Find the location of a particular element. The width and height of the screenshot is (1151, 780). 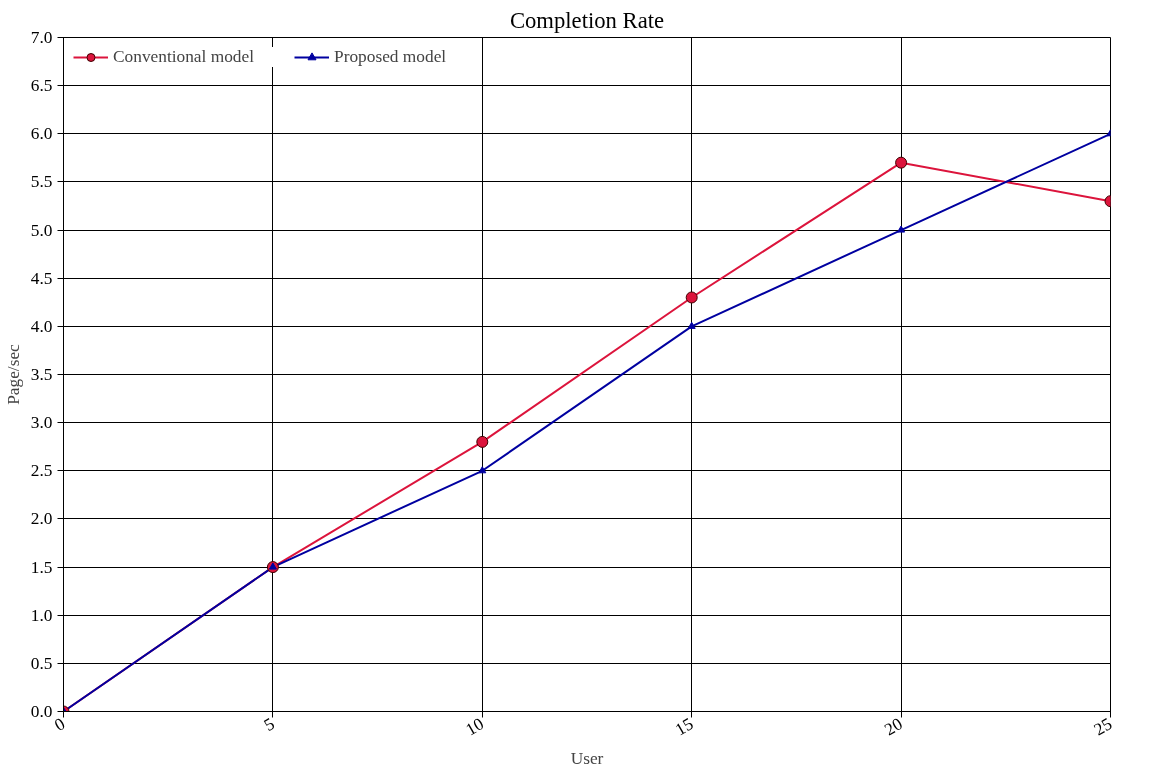

y-tick-label: 0.5 is located at coordinates (41, 663).